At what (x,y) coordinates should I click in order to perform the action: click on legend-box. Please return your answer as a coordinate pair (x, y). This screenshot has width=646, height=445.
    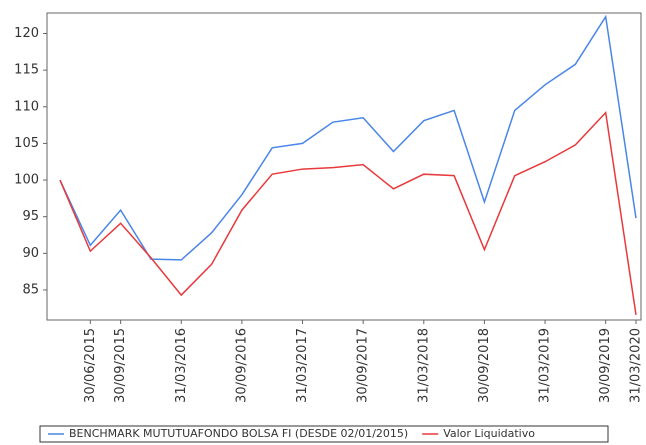
    Looking at the image, I should click on (324, 434).